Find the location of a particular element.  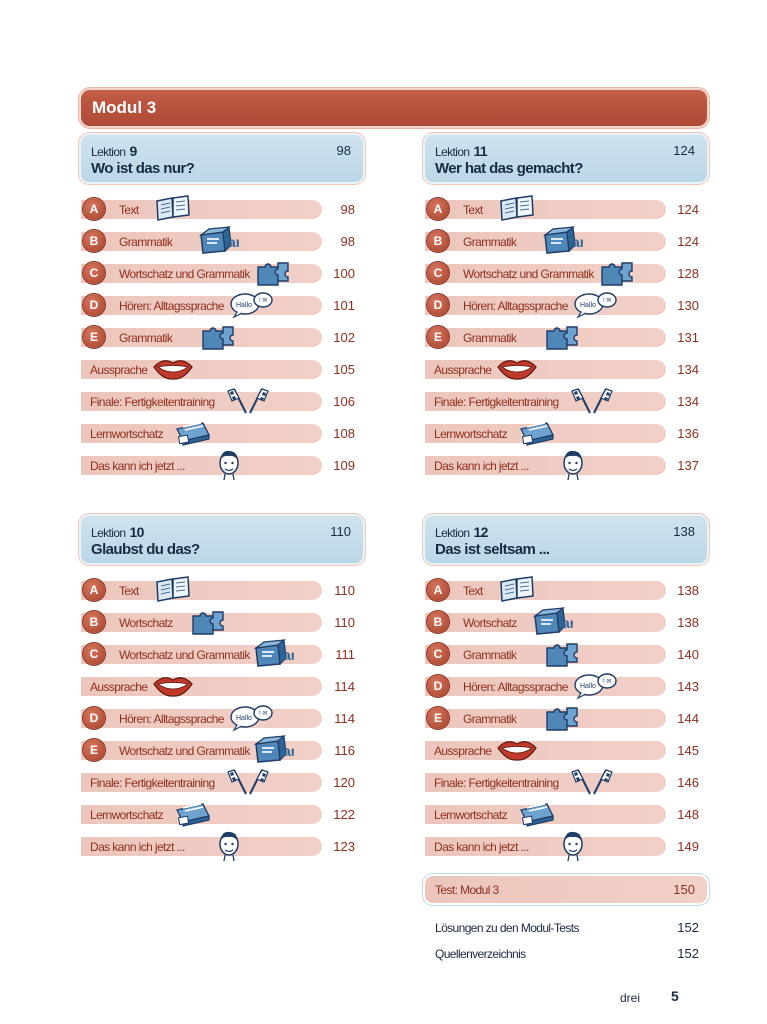

toc-row: E Wortschatz und Grammatik 116 ar is located at coordinates (224, 750).